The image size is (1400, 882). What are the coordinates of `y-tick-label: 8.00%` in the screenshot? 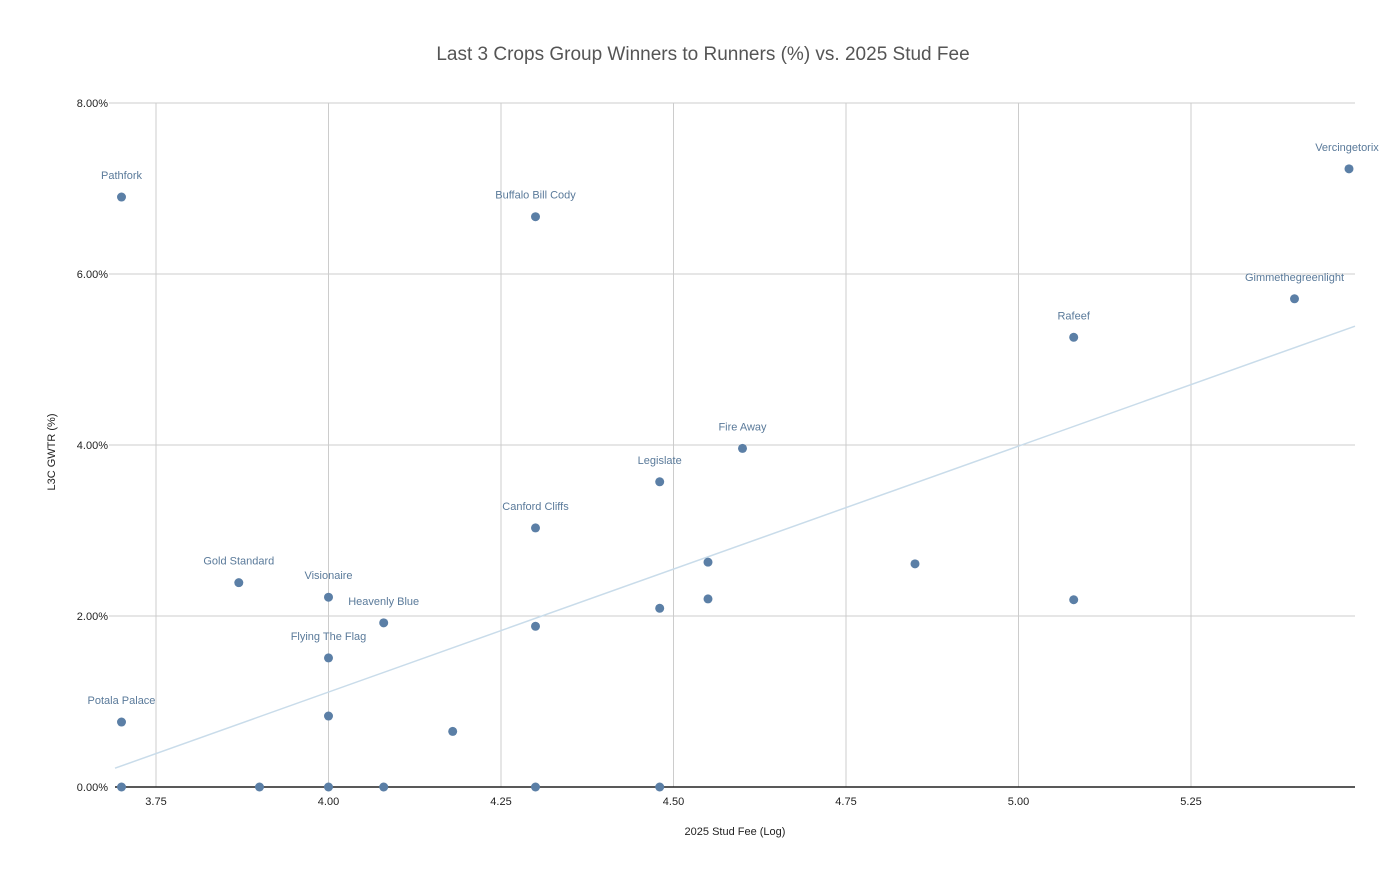 It's located at (92, 104).